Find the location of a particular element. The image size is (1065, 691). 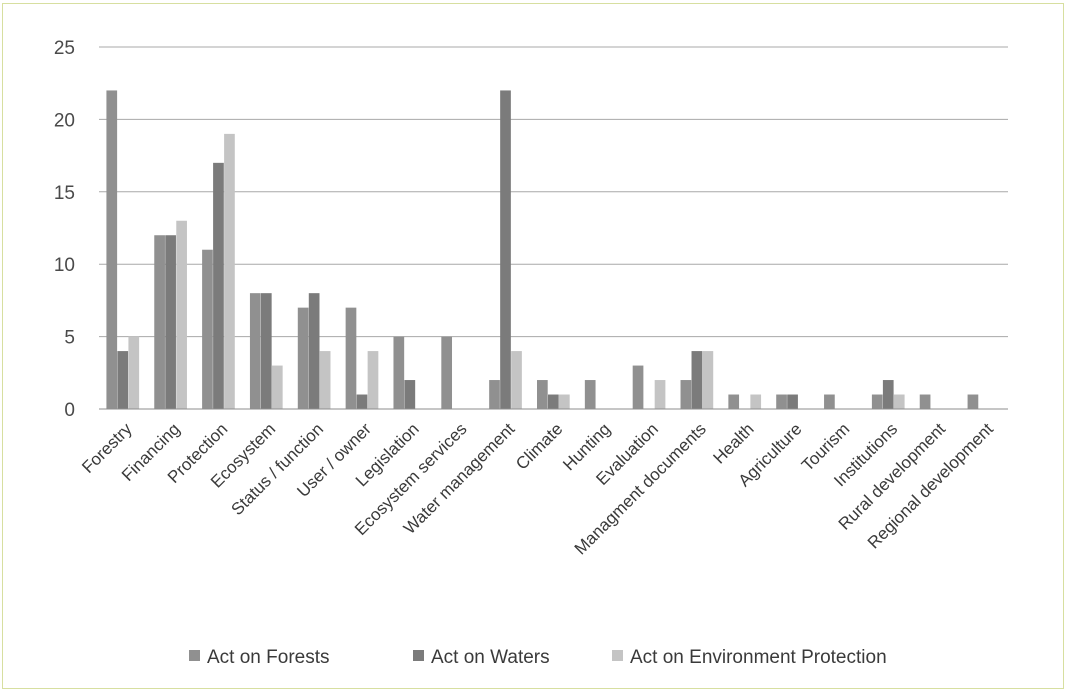

y-tick-label: 5 is located at coordinates (69, 338).